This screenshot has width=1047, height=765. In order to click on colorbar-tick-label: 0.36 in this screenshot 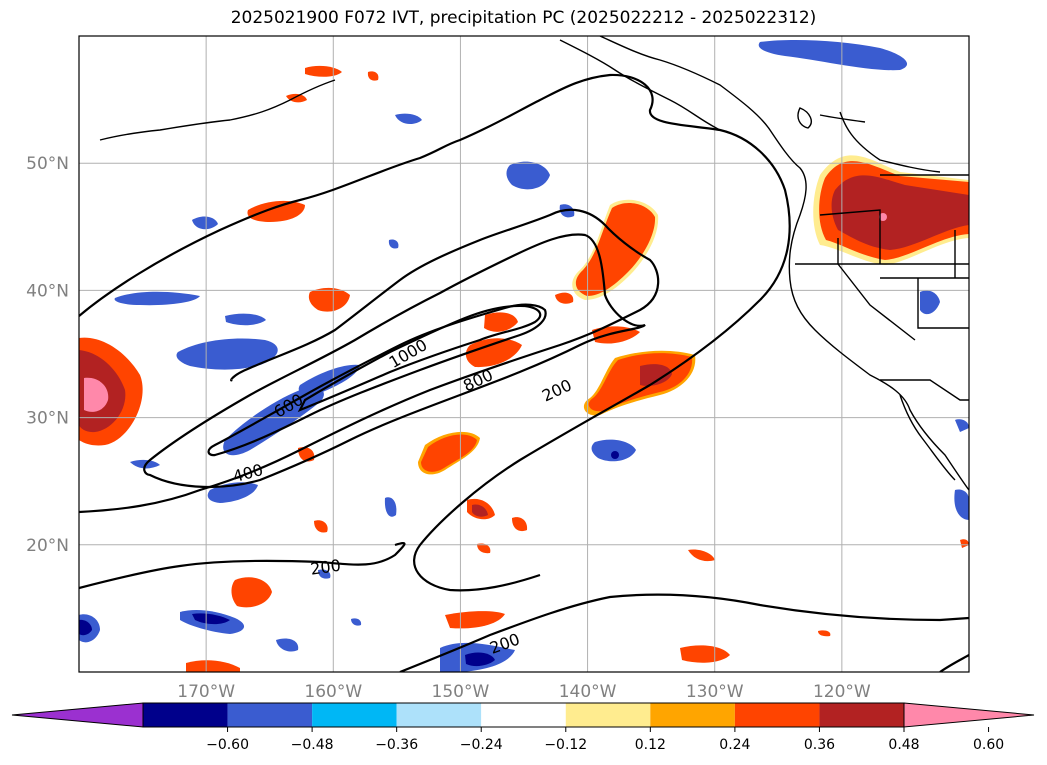, I will do `click(819, 745)`.